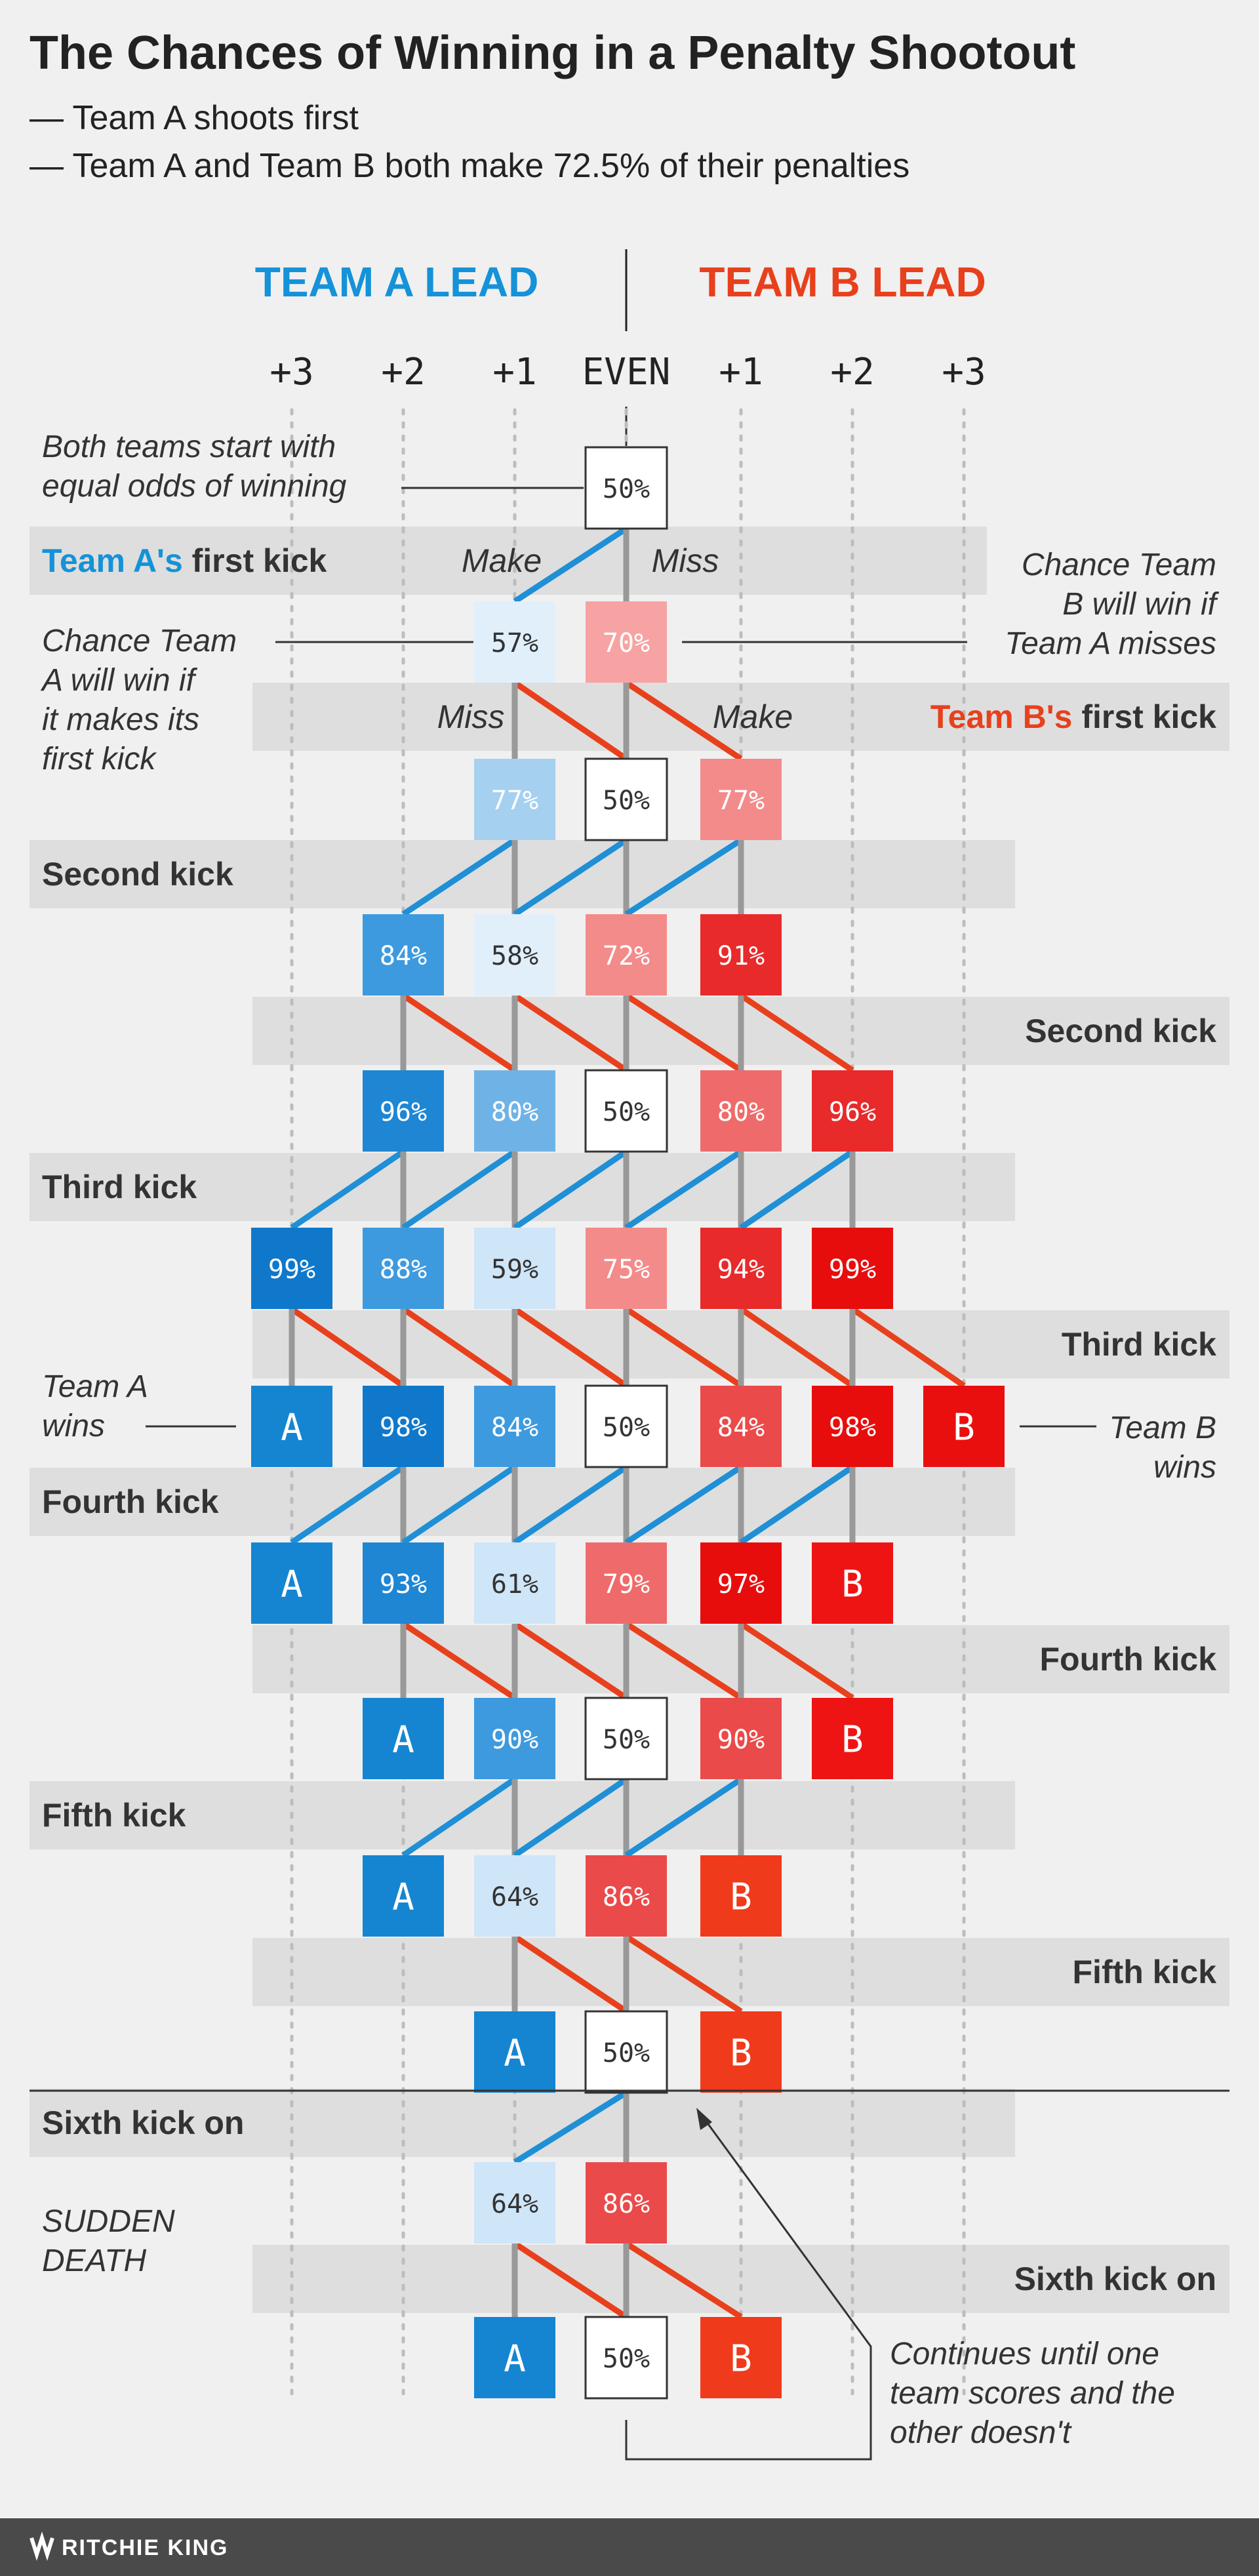 This screenshot has width=1259, height=2576. I want to click on band-label-0: Team A's first kick, so click(184, 560).